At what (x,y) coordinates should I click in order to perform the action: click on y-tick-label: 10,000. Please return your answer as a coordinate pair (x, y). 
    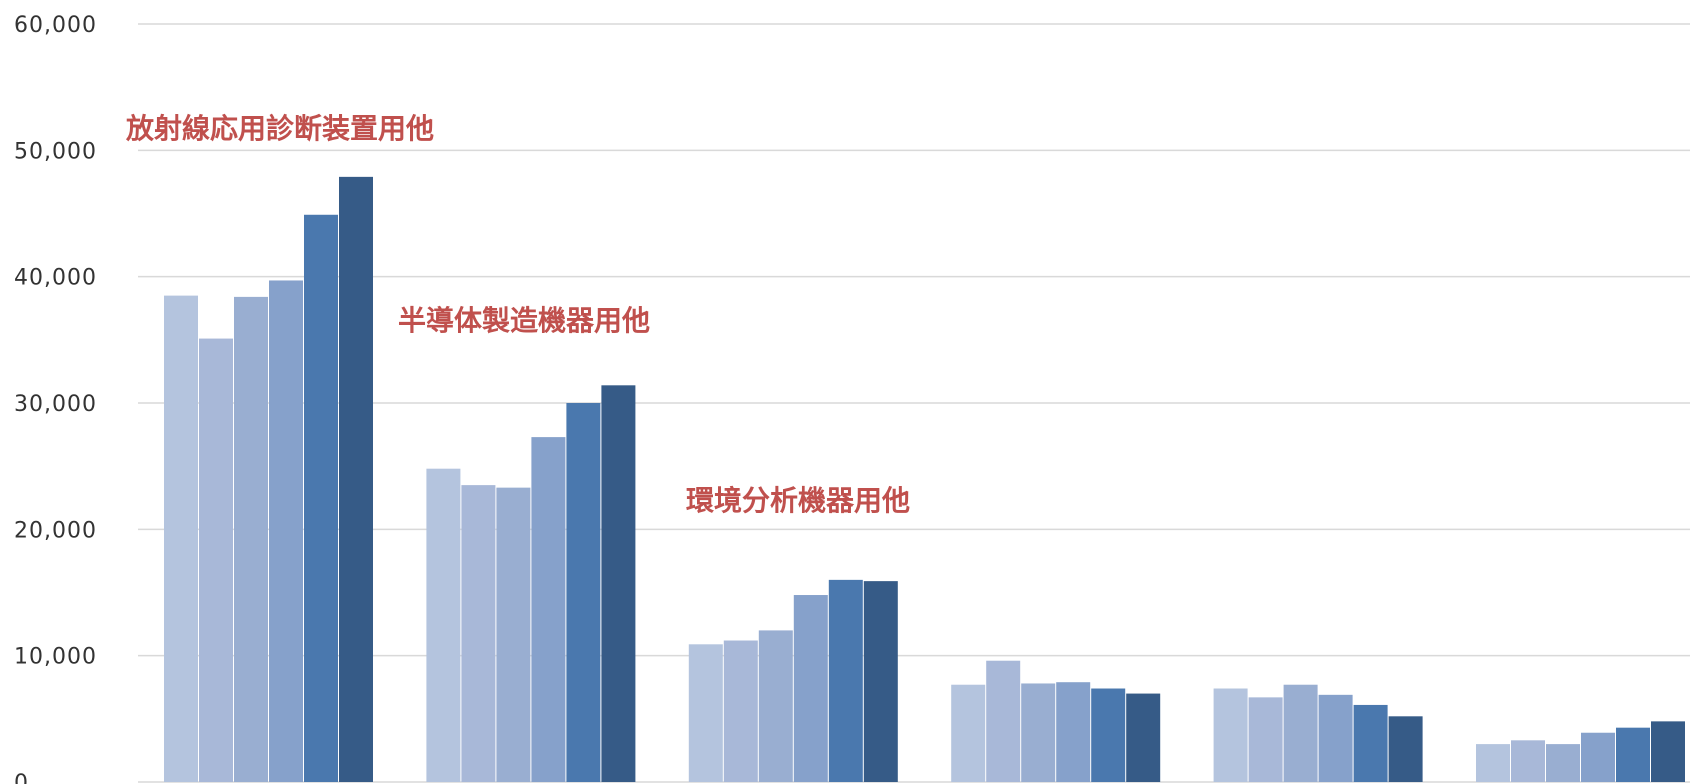
    Looking at the image, I should click on (55, 657).